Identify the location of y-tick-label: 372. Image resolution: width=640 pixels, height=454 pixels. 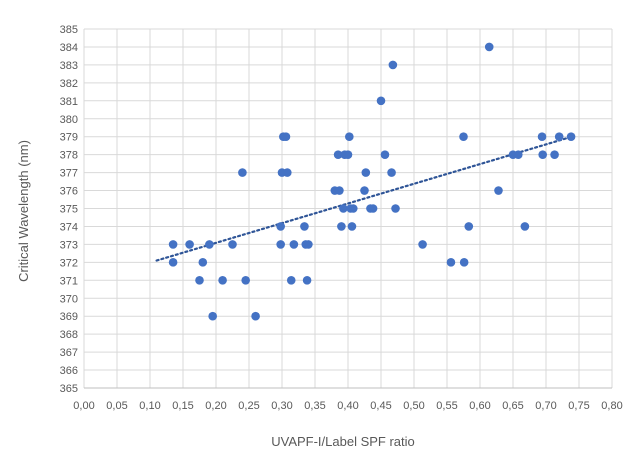
(69, 263).